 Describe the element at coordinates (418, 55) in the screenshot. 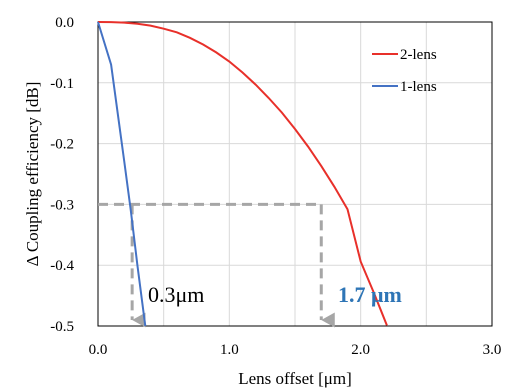

I see `legend-label-2-lens: 2-lens` at that location.